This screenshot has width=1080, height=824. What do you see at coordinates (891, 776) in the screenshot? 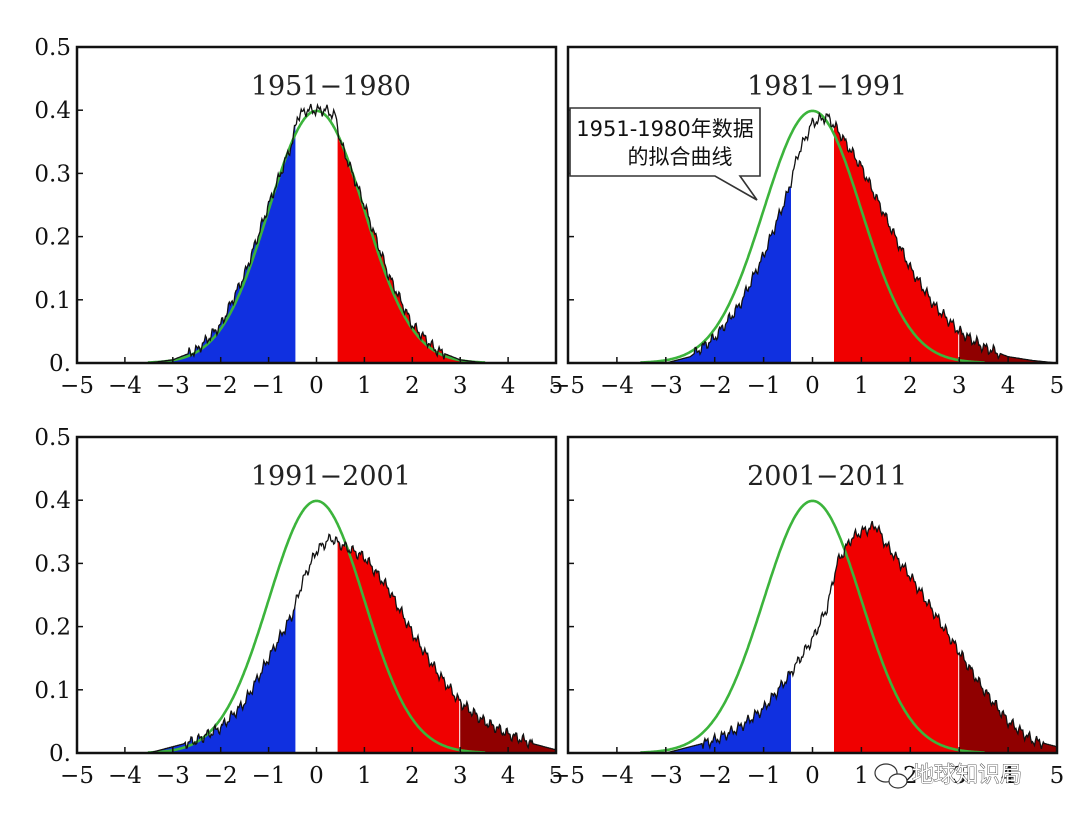
I see `wechat-icon` at bounding box center [891, 776].